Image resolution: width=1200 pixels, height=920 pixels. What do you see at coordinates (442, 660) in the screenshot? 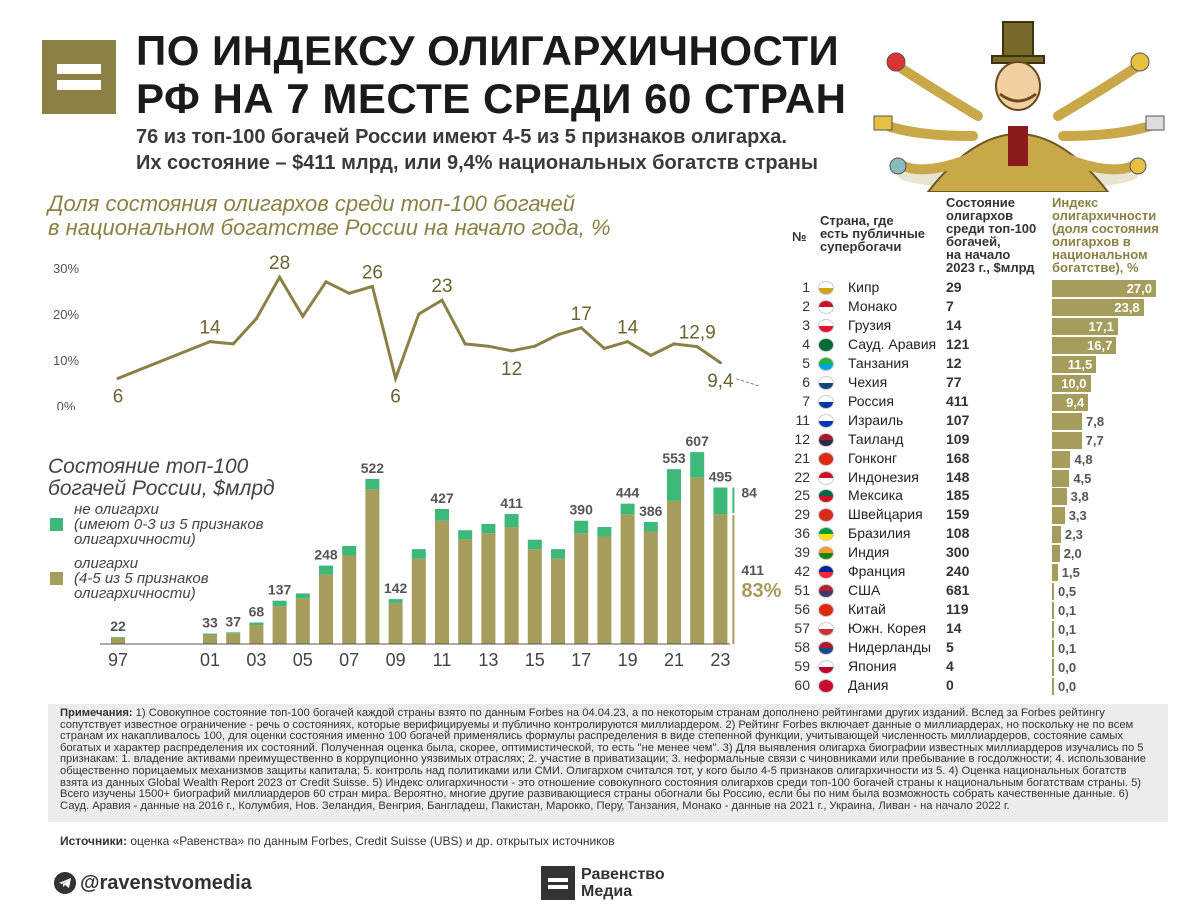
I see `bar-x-tick-label: 11` at bounding box center [442, 660].